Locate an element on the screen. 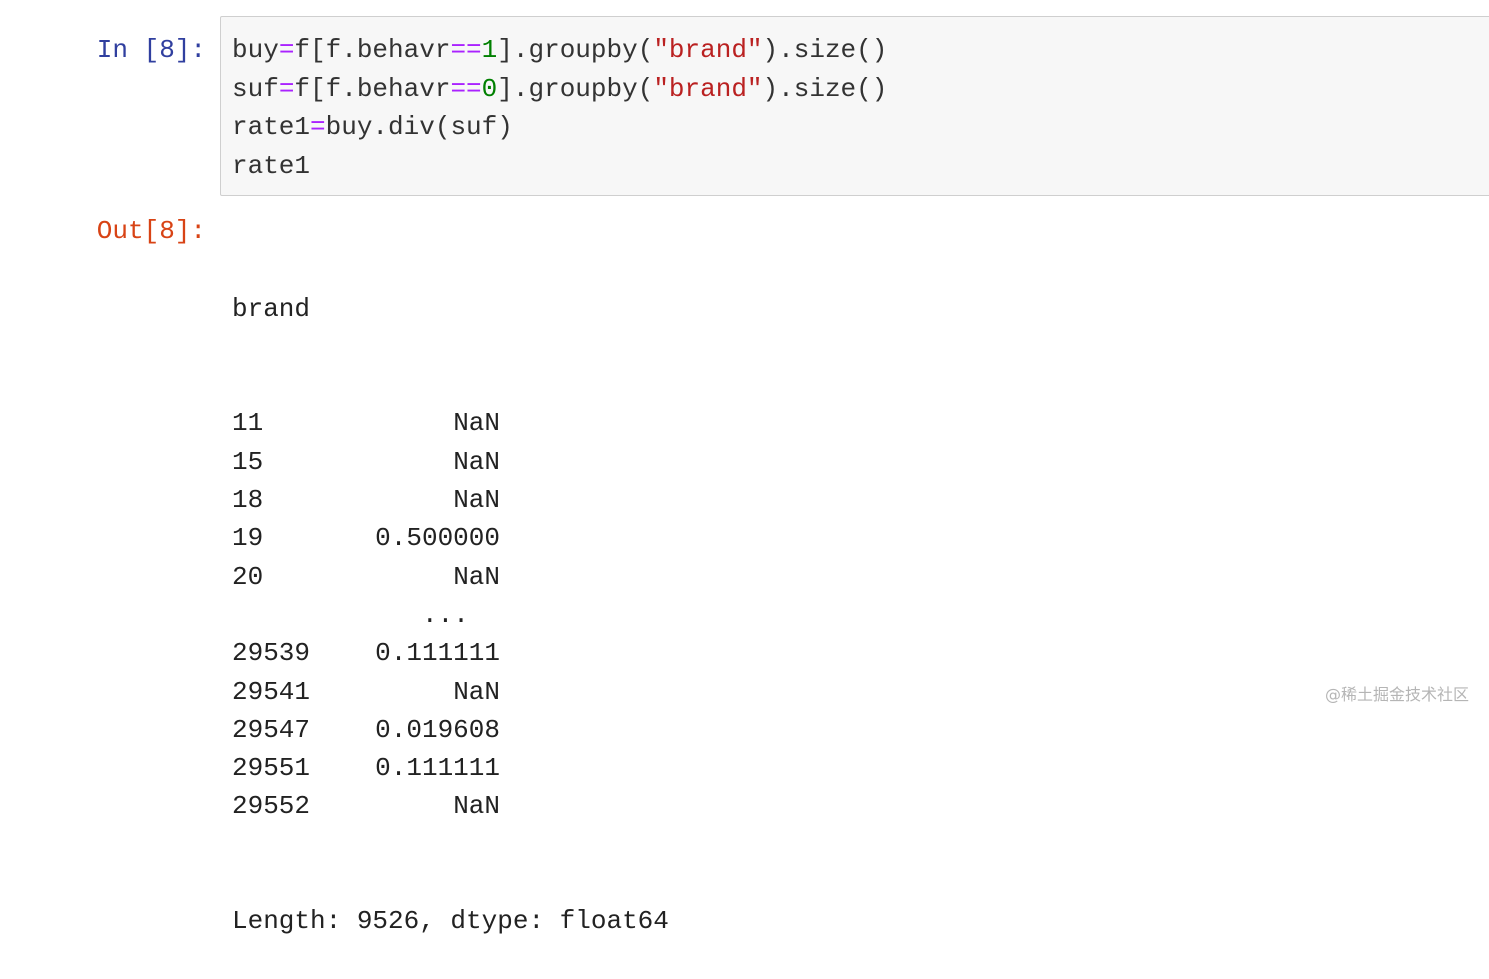 The width and height of the screenshot is (1489, 979). code-token: 1 is located at coordinates (489, 50).